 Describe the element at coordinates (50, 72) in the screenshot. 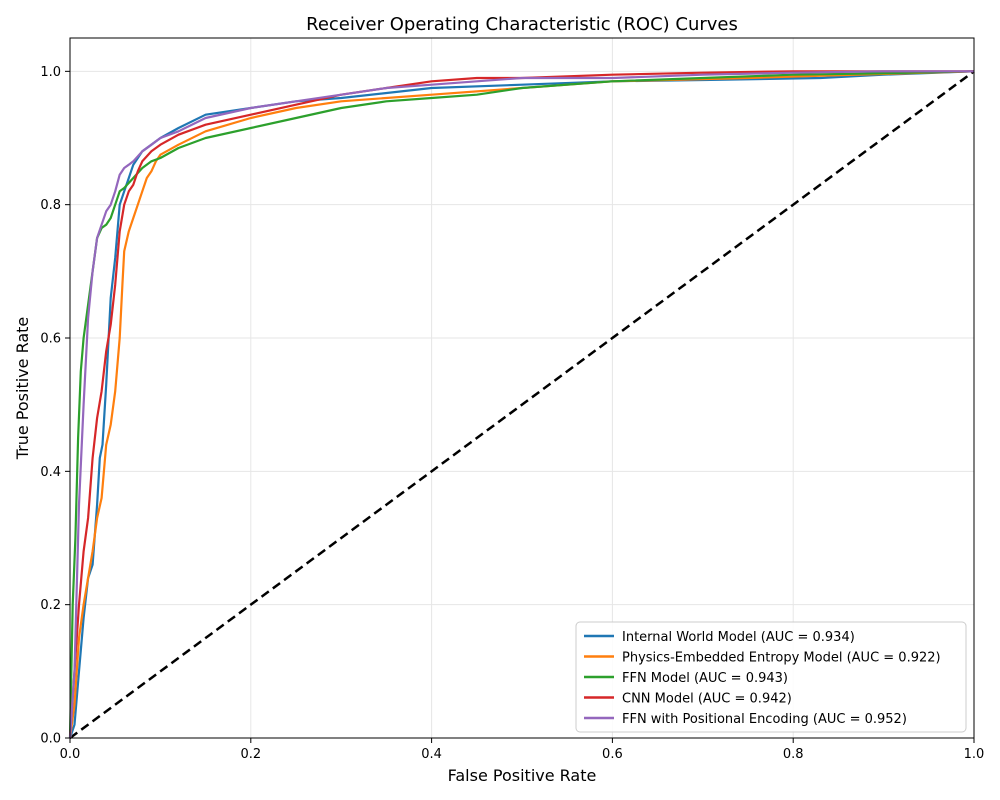

I see `y-tick-label: 1.0` at that location.